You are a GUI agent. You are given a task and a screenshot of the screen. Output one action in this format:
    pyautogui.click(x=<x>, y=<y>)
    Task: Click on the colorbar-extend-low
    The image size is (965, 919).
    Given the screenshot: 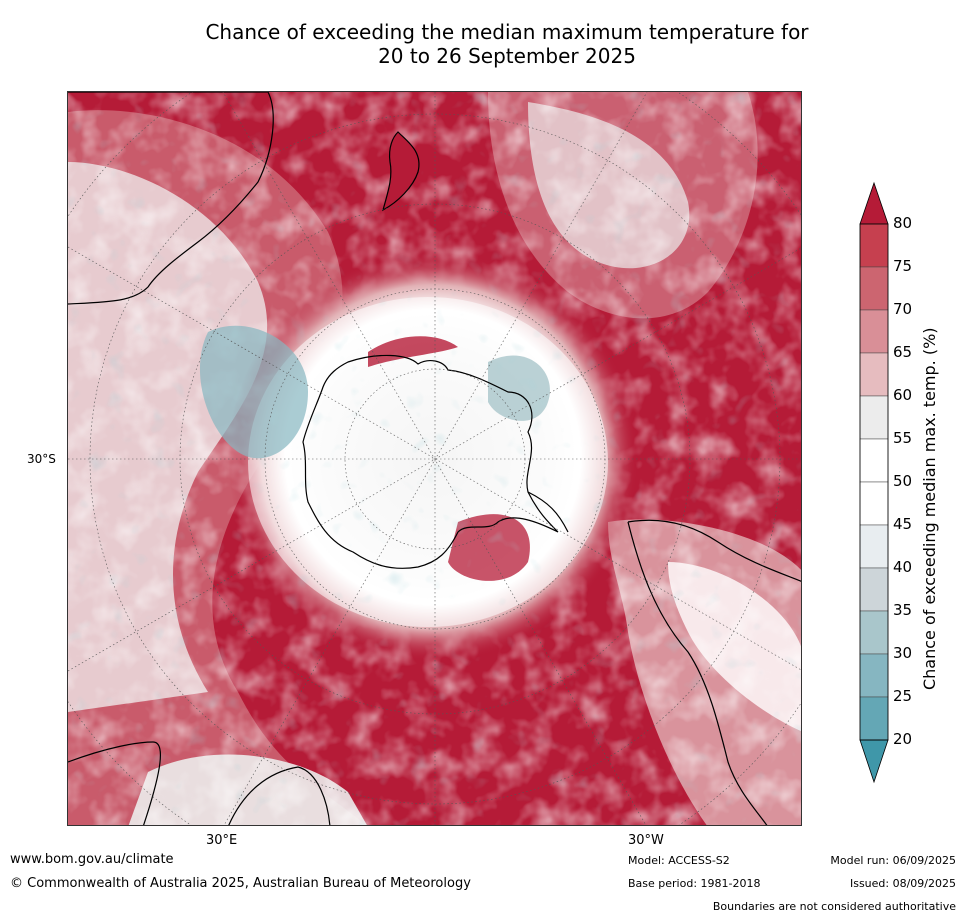 What is the action you would take?
    pyautogui.click(x=874, y=761)
    